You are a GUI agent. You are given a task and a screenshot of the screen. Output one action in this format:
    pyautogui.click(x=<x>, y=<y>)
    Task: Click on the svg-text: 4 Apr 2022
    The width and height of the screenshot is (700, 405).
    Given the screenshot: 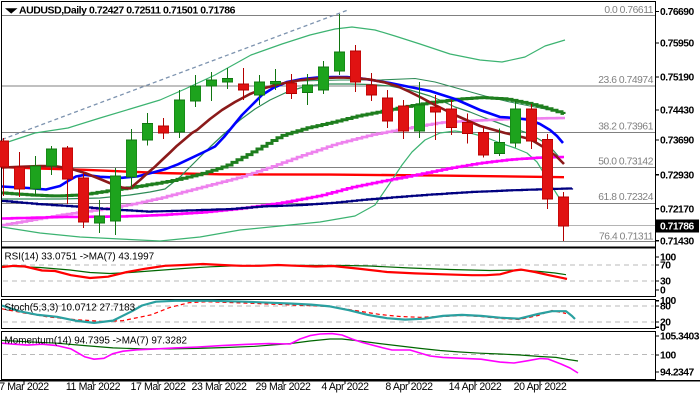 What is the action you would take?
    pyautogui.click(x=345, y=387)
    